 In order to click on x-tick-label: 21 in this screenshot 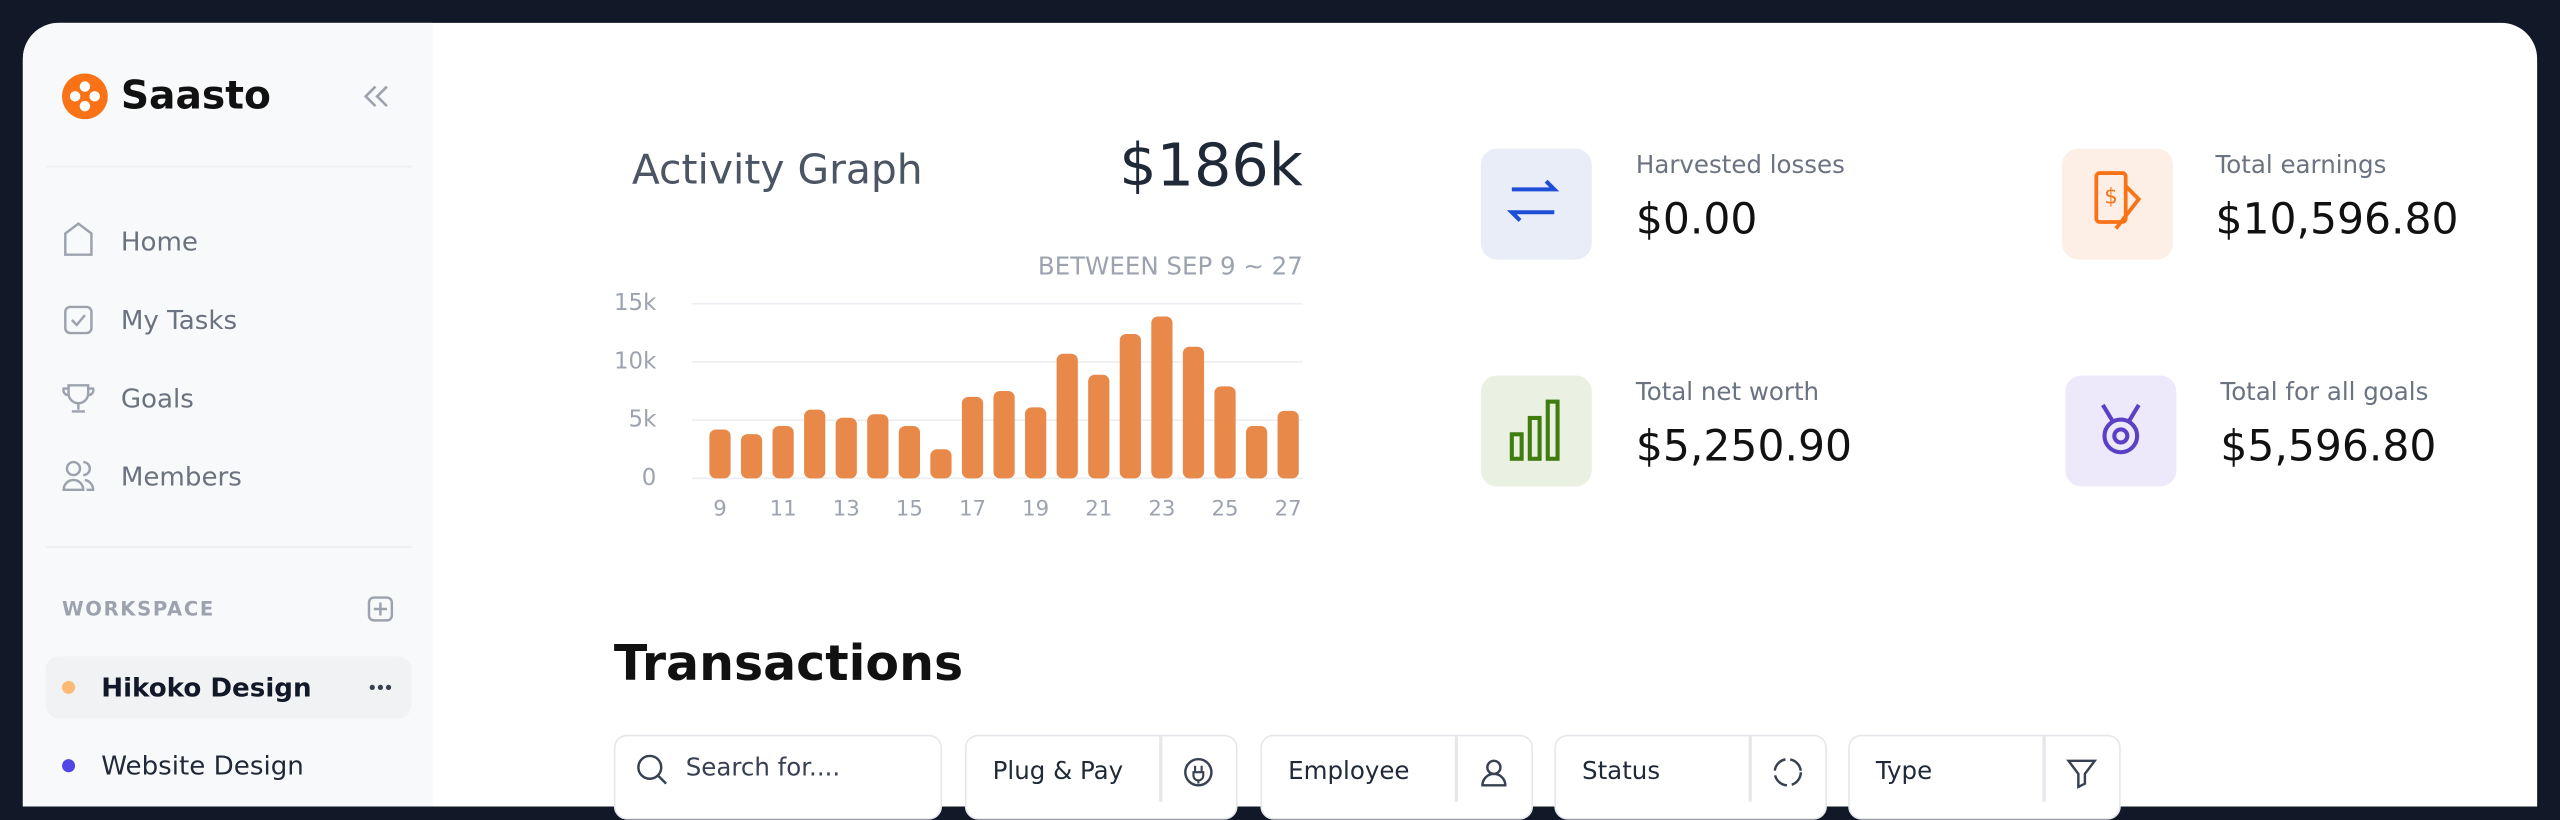, I will do `click(1098, 508)`.